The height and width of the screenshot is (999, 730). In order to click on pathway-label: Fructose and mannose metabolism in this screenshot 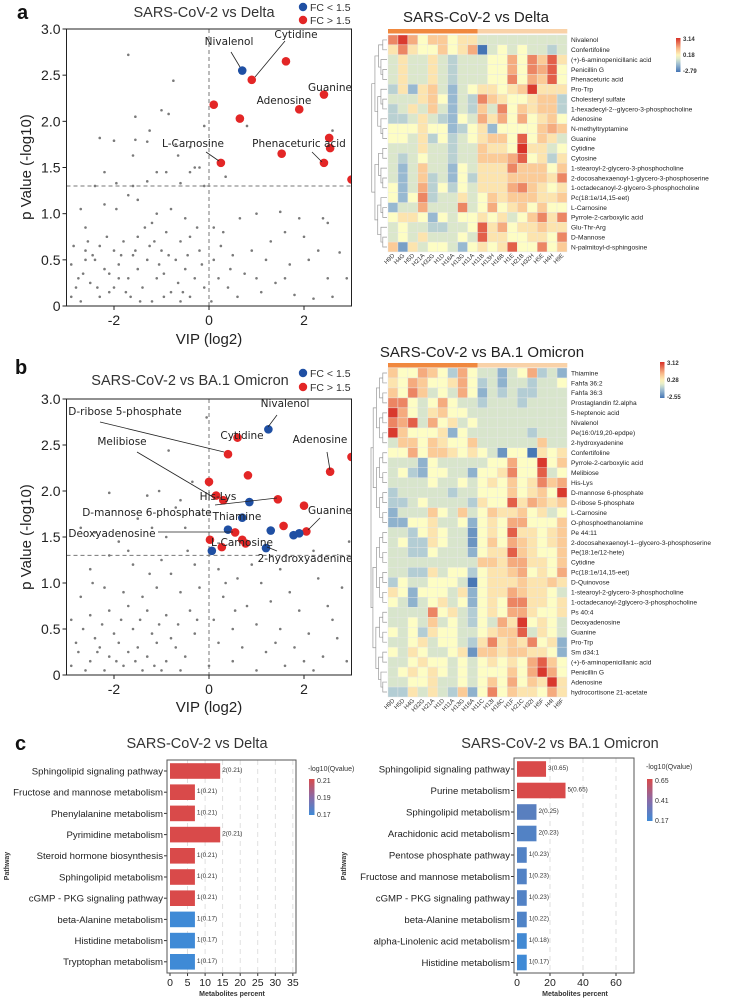, I will do `click(88, 793)`.